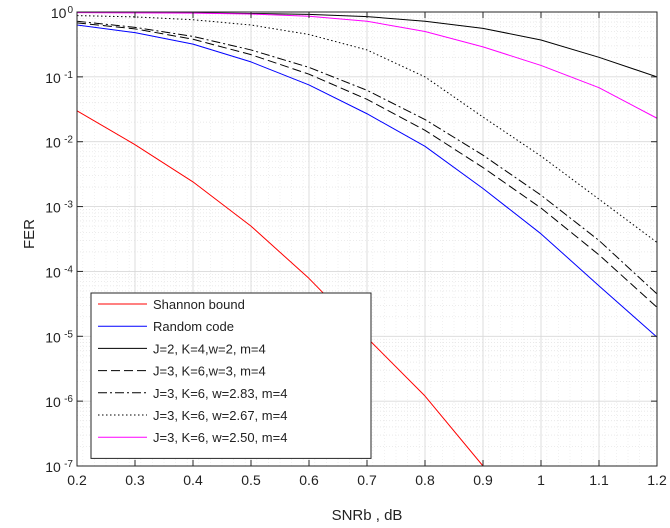 The height and width of the screenshot is (528, 670). I want to click on y-tick-exponent: -5, so click(68, 334).